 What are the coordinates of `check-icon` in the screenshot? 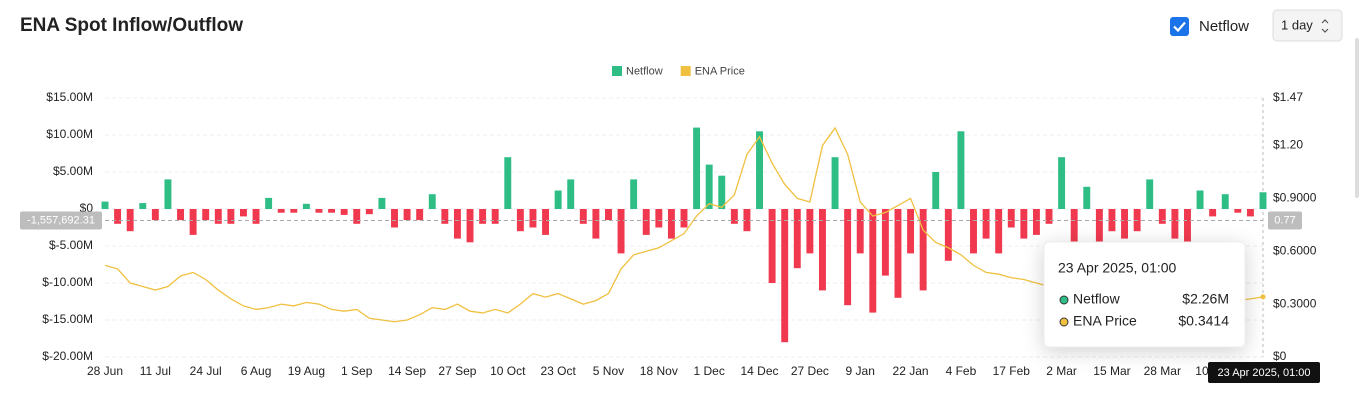 It's located at (1179, 27).